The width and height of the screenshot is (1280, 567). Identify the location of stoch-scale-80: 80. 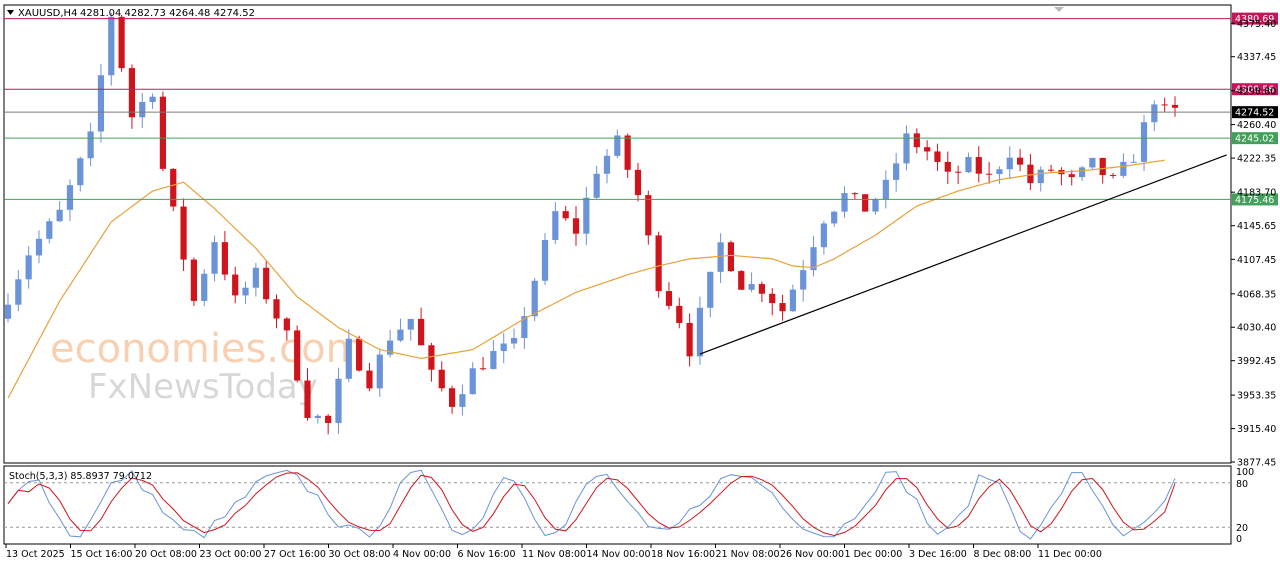
(1242, 484).